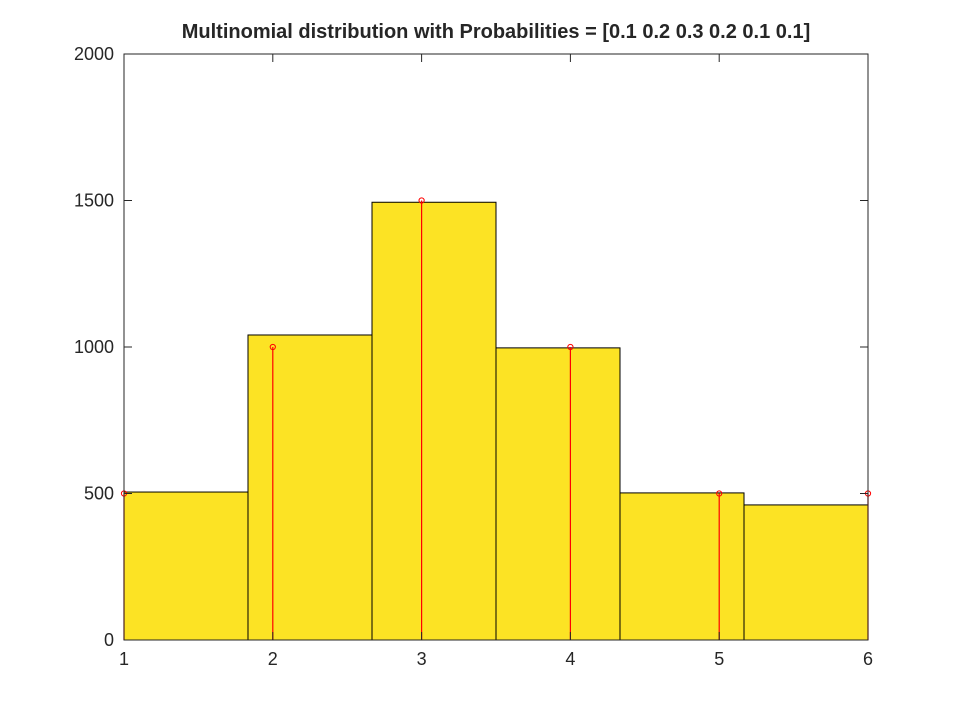 The image size is (960, 720). Describe the element at coordinates (719, 659) in the screenshot. I see `x-tick-label: 5` at that location.